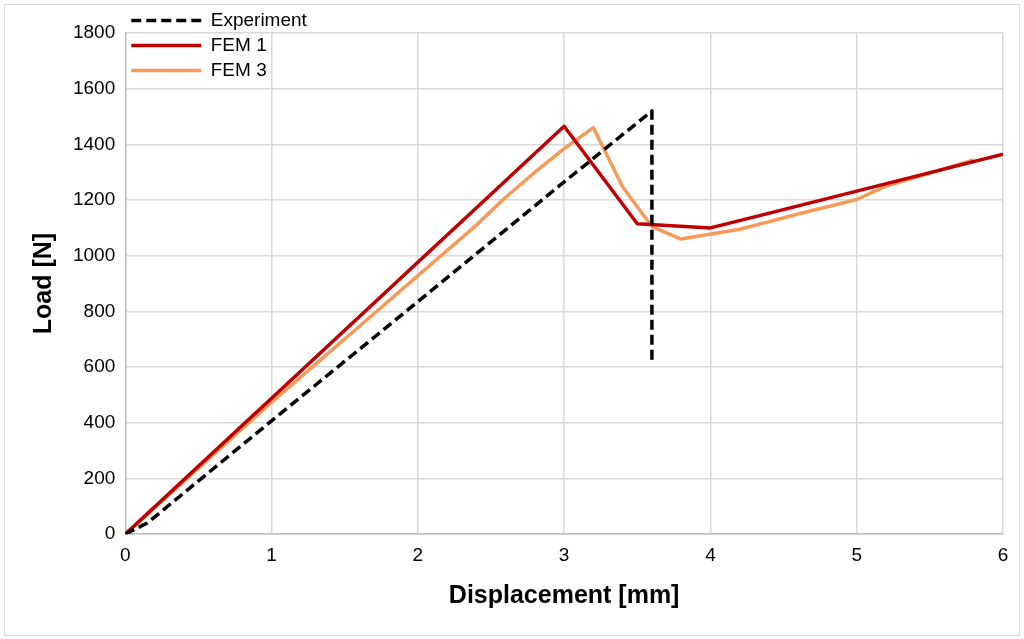 This screenshot has height=639, width=1024. What do you see at coordinates (259, 19) in the screenshot?
I see `legend-label: Experiment` at bounding box center [259, 19].